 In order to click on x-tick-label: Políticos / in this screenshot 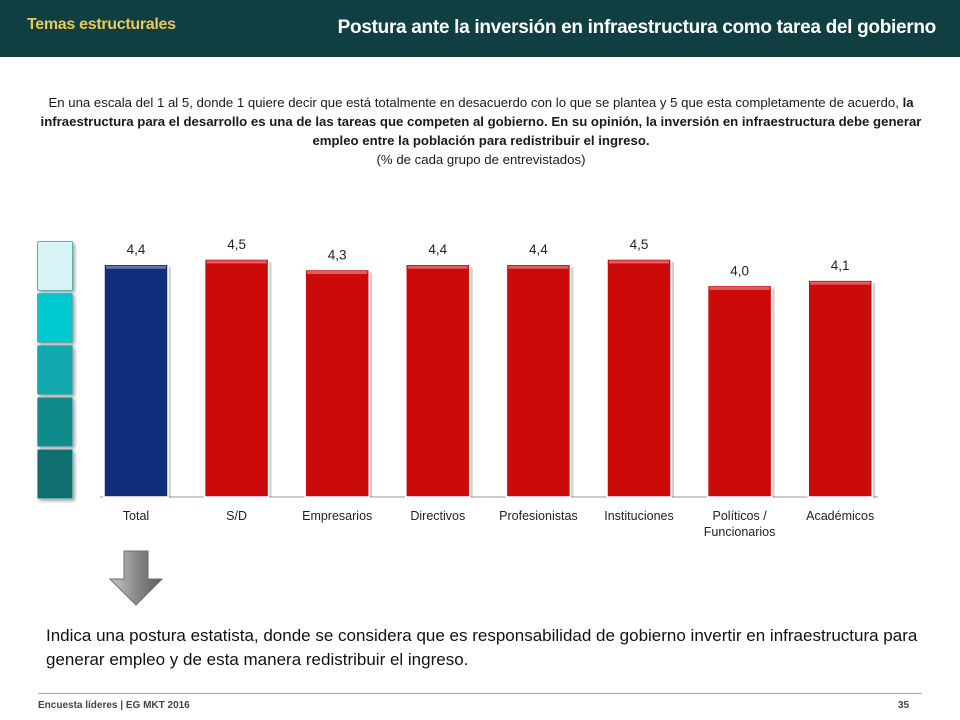, I will do `click(740, 516)`.